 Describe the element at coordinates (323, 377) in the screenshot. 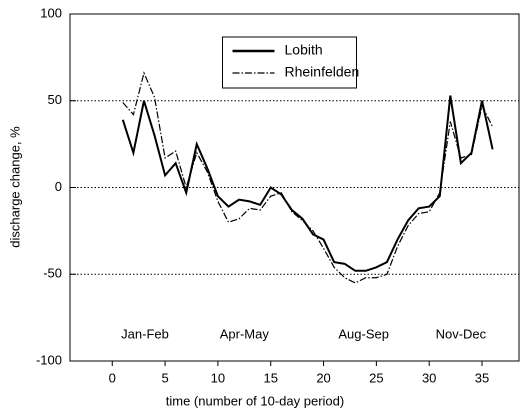

I see `x-tick-label: 20` at that location.